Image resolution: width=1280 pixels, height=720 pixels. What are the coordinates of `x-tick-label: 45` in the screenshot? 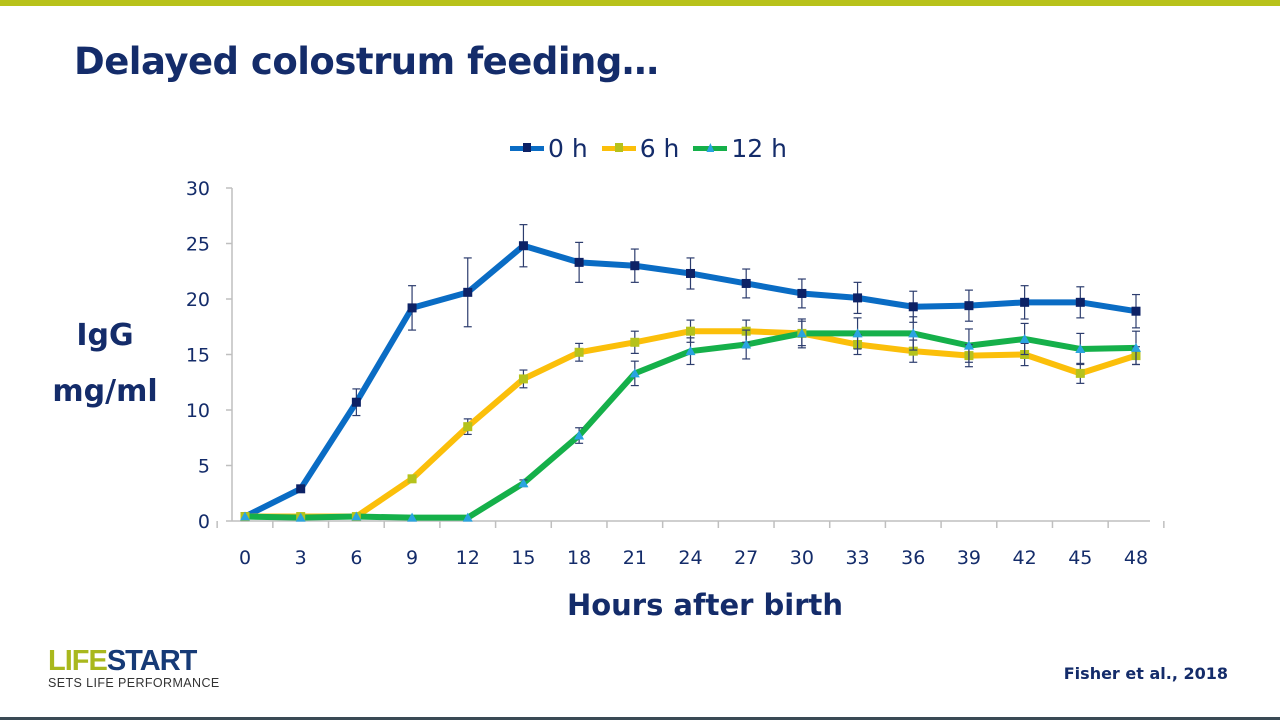 It's located at (1080, 558).